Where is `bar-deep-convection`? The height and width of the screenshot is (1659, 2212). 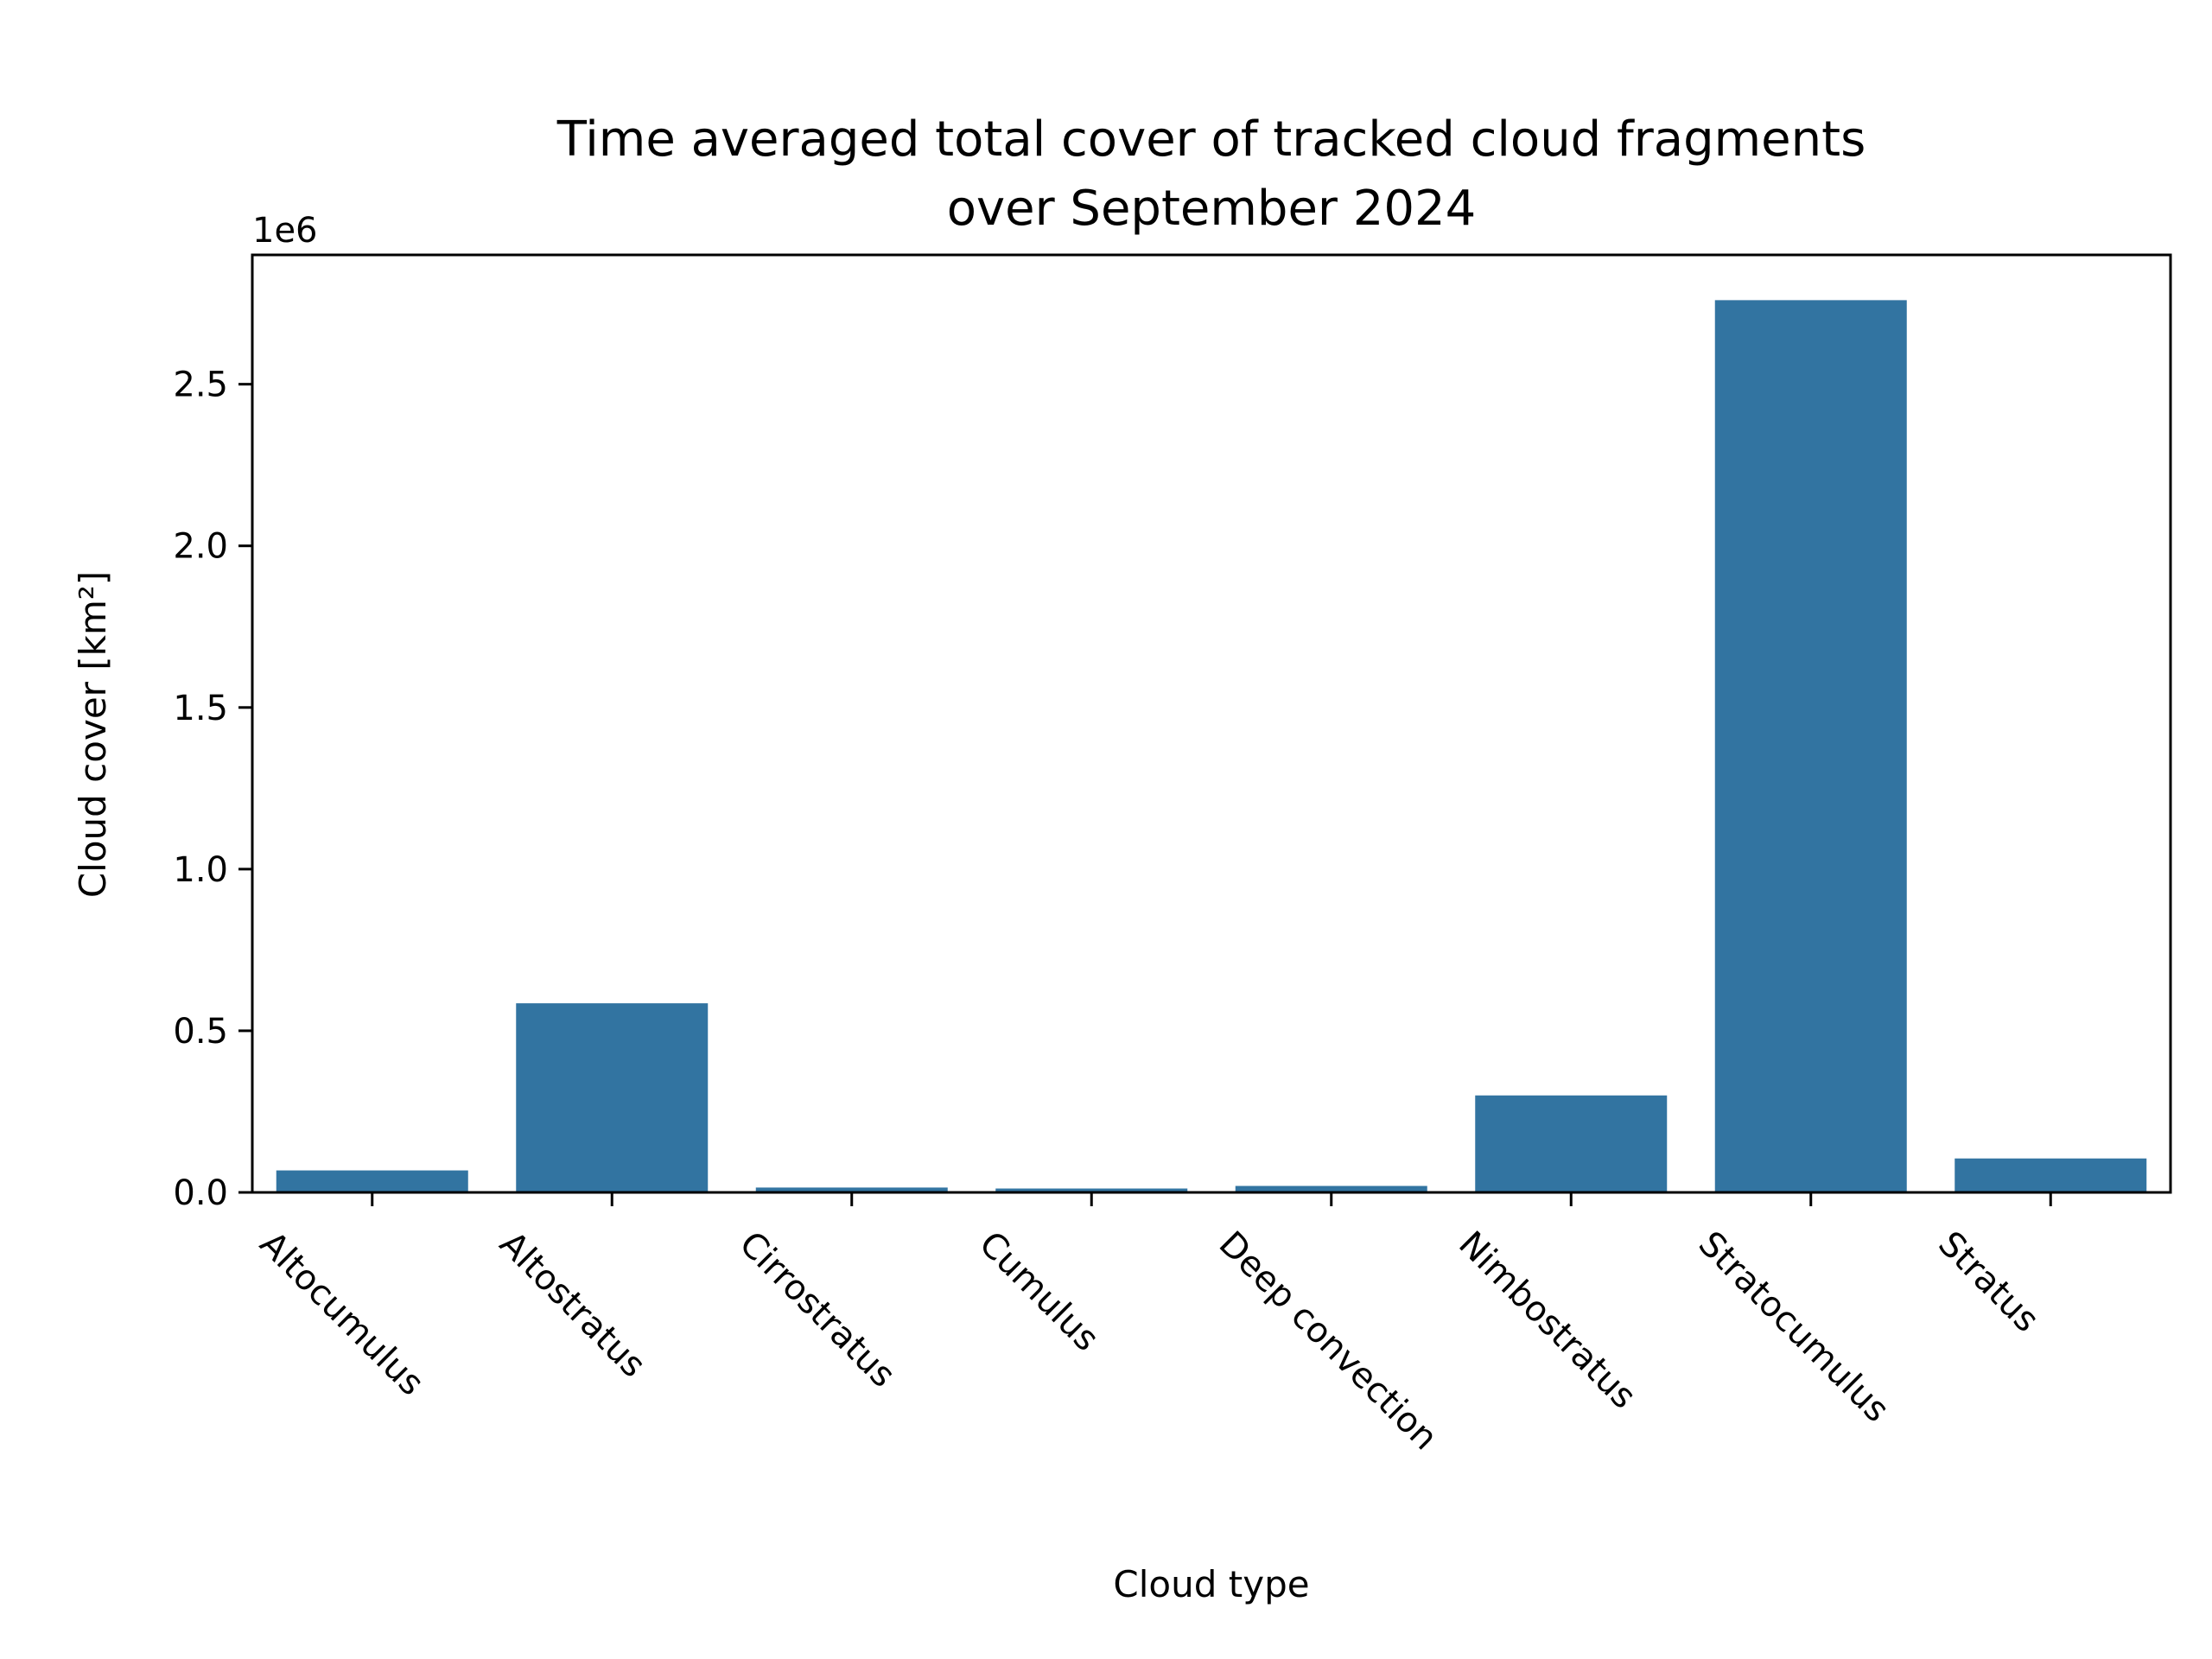 bar-deep-convection is located at coordinates (1331, 1188).